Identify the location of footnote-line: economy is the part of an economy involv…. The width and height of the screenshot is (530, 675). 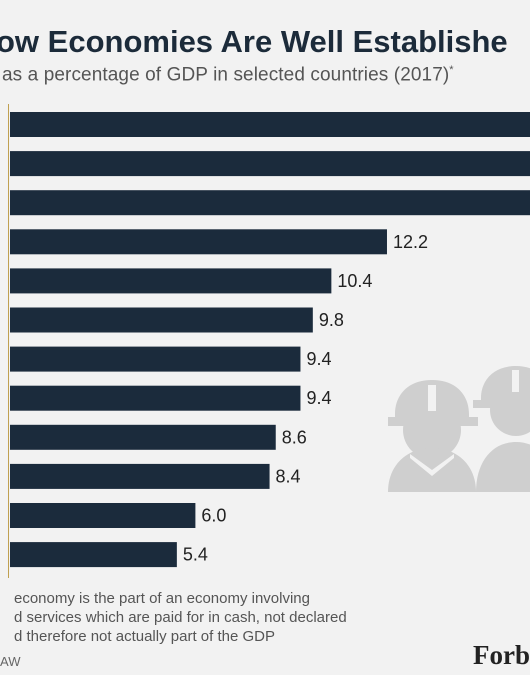
(162, 598).